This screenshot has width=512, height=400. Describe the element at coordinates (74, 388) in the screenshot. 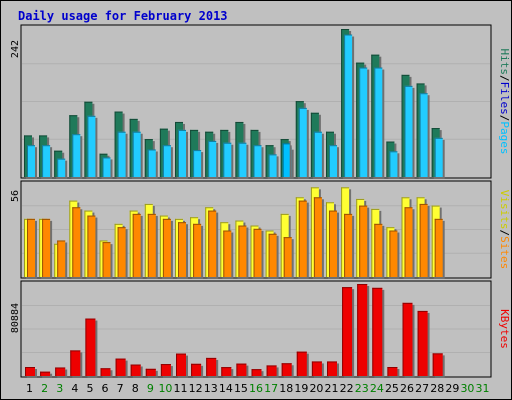

I see `x-tick-label-day-4: 4` at that location.